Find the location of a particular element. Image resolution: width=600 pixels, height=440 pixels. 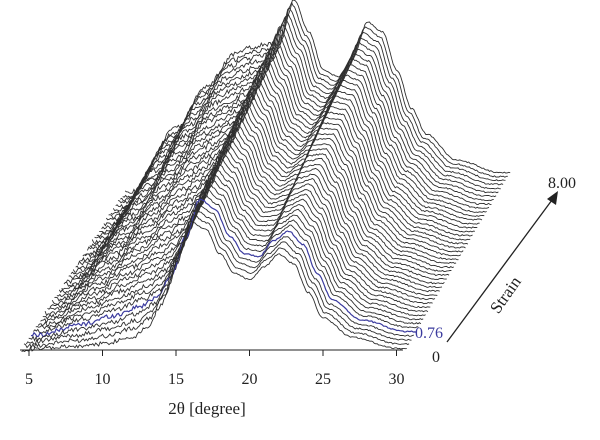

x-tick-label: 30 is located at coordinates (397, 379).